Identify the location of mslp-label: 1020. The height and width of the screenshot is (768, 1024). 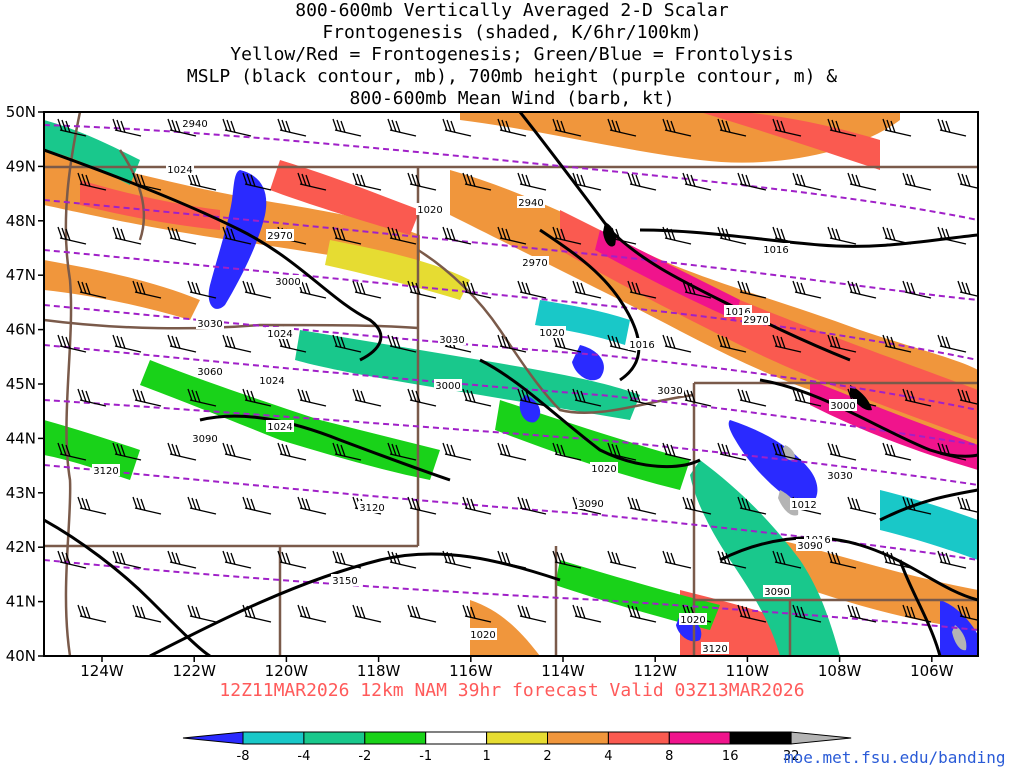
(603, 469).